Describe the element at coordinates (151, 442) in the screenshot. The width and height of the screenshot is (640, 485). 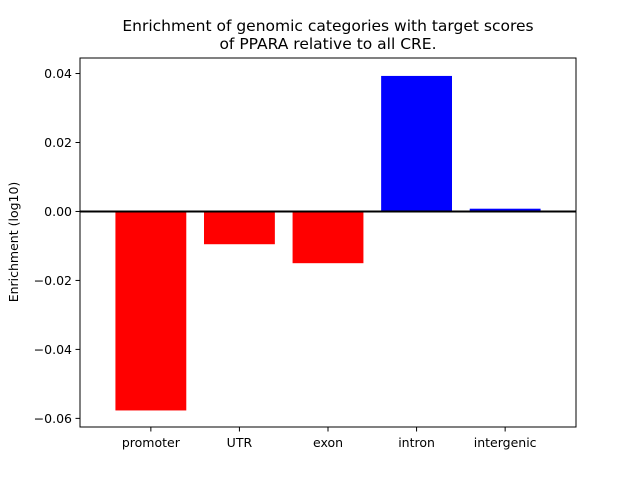
I see `x-tick-label: promoter` at that location.